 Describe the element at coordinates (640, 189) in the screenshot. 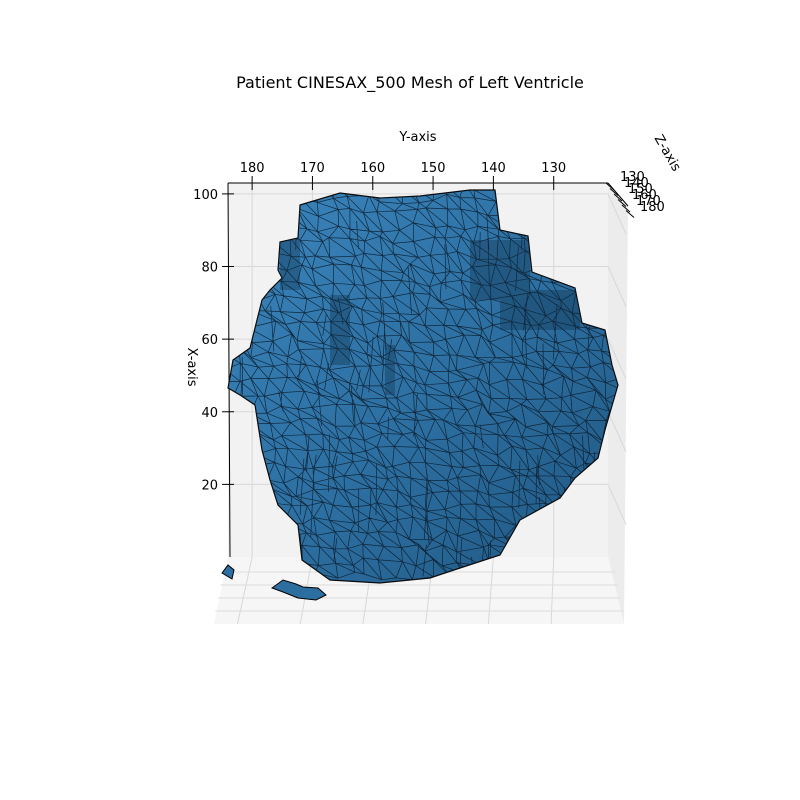

I see `z-tick-label: 150` at that location.